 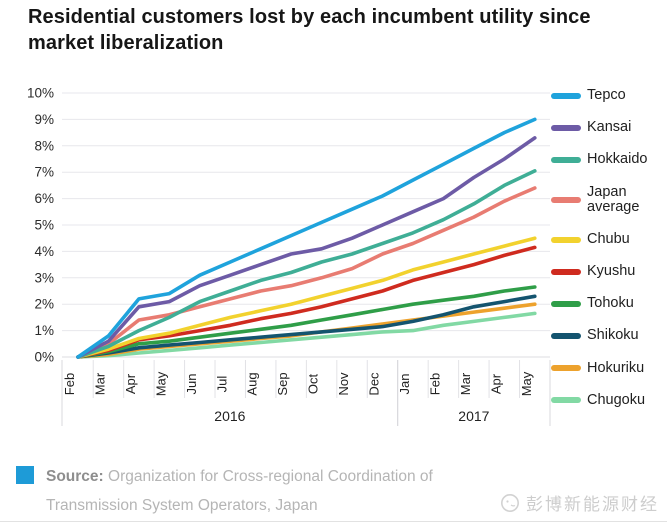 I want to click on month-label: Jan, so click(x=404, y=384).